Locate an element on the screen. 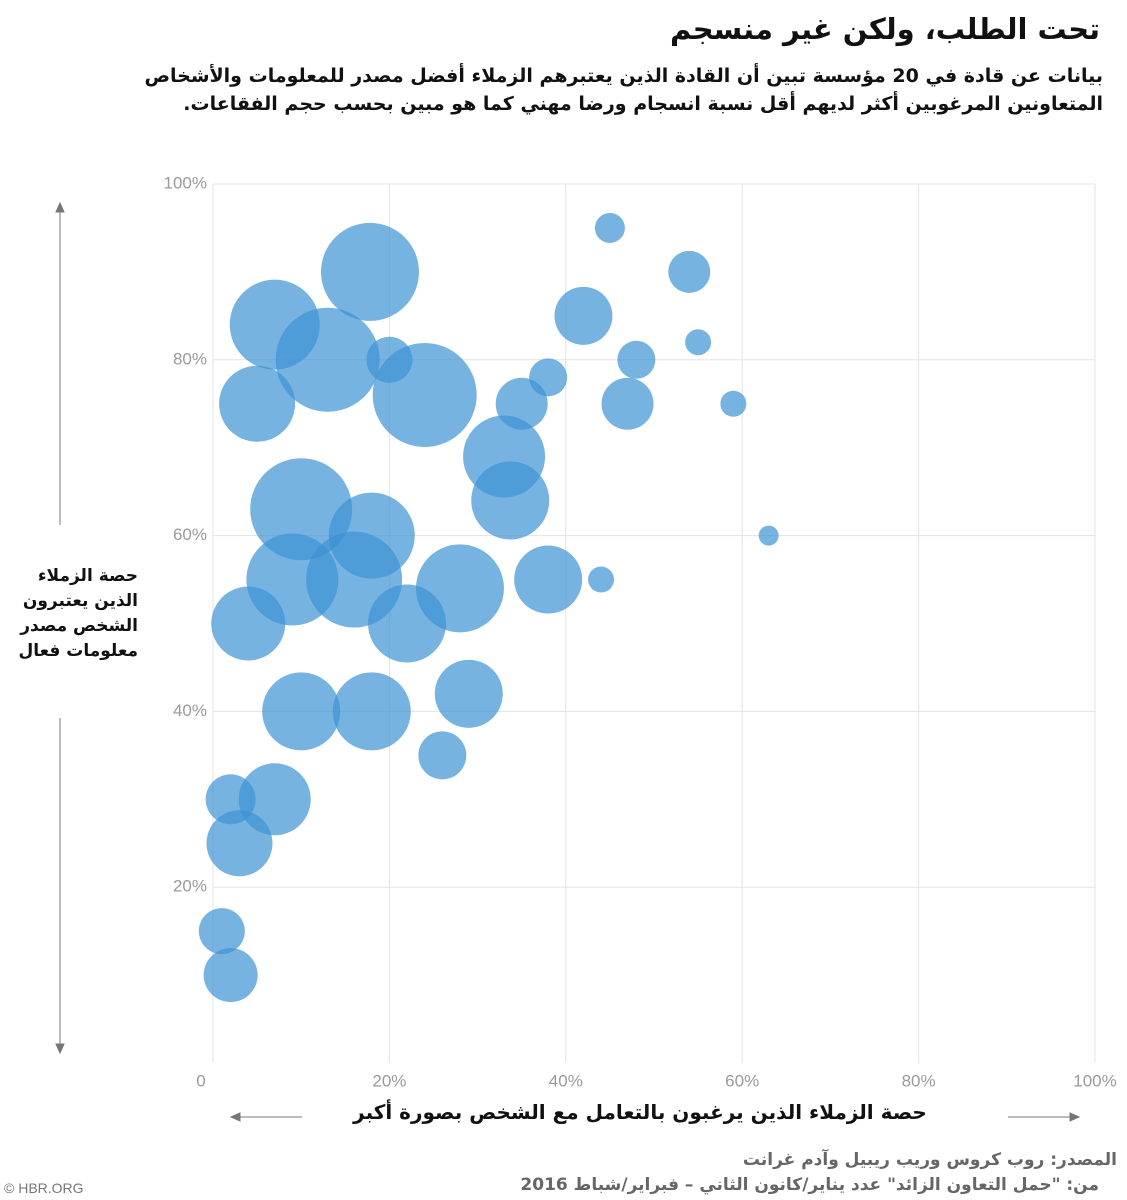 The height and width of the screenshot is (1200, 1127). y-tick-label: 100% is located at coordinates (185, 182).